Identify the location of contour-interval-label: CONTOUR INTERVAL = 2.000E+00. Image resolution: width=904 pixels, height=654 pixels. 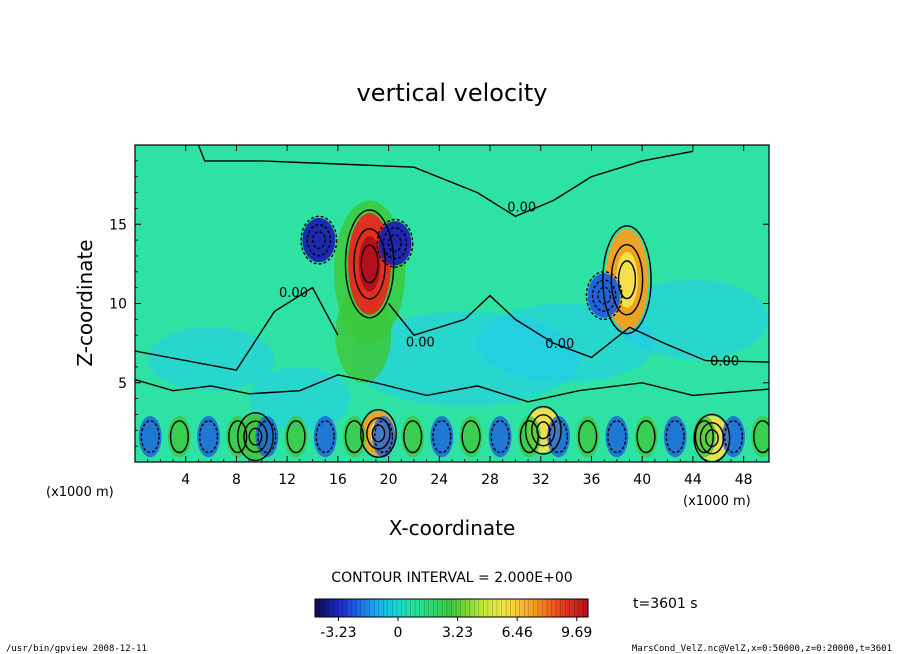
(451, 578).